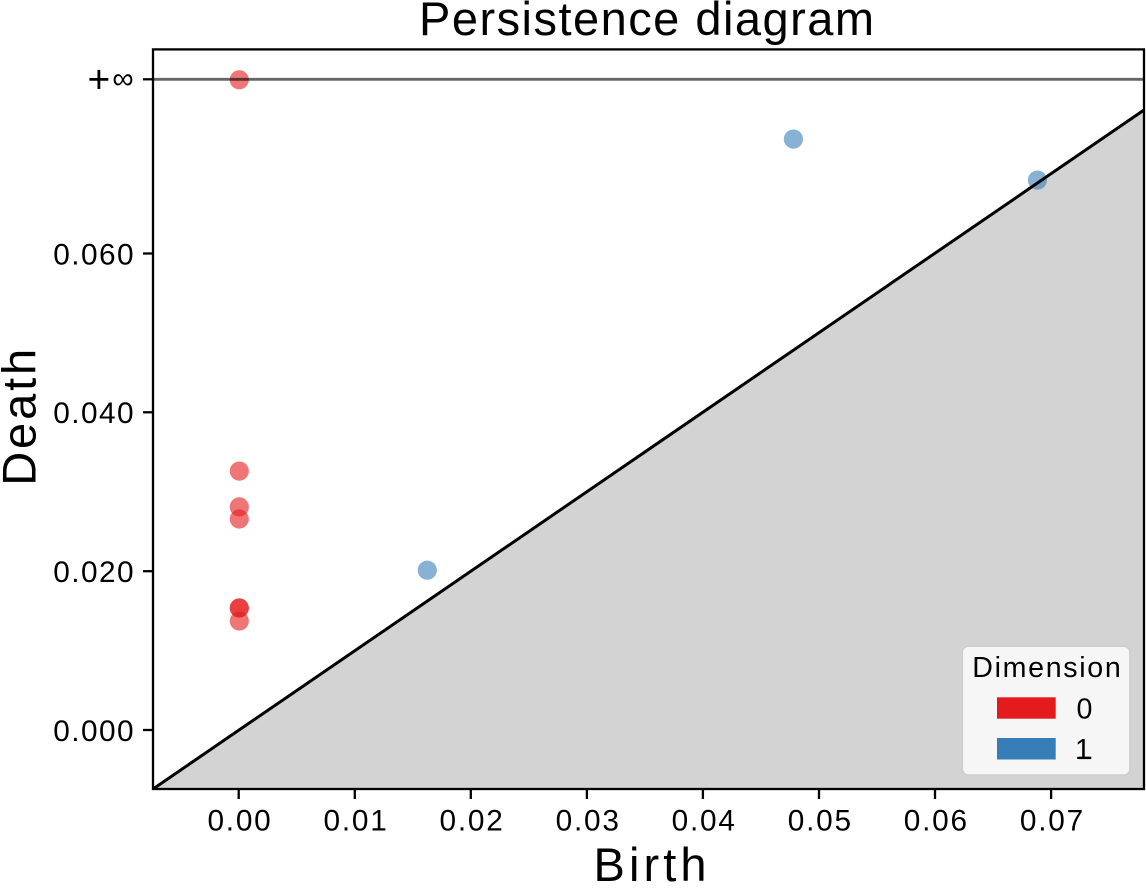 This screenshot has height=891, width=1146. I want to click on svg-text: 0.060, so click(93, 254).